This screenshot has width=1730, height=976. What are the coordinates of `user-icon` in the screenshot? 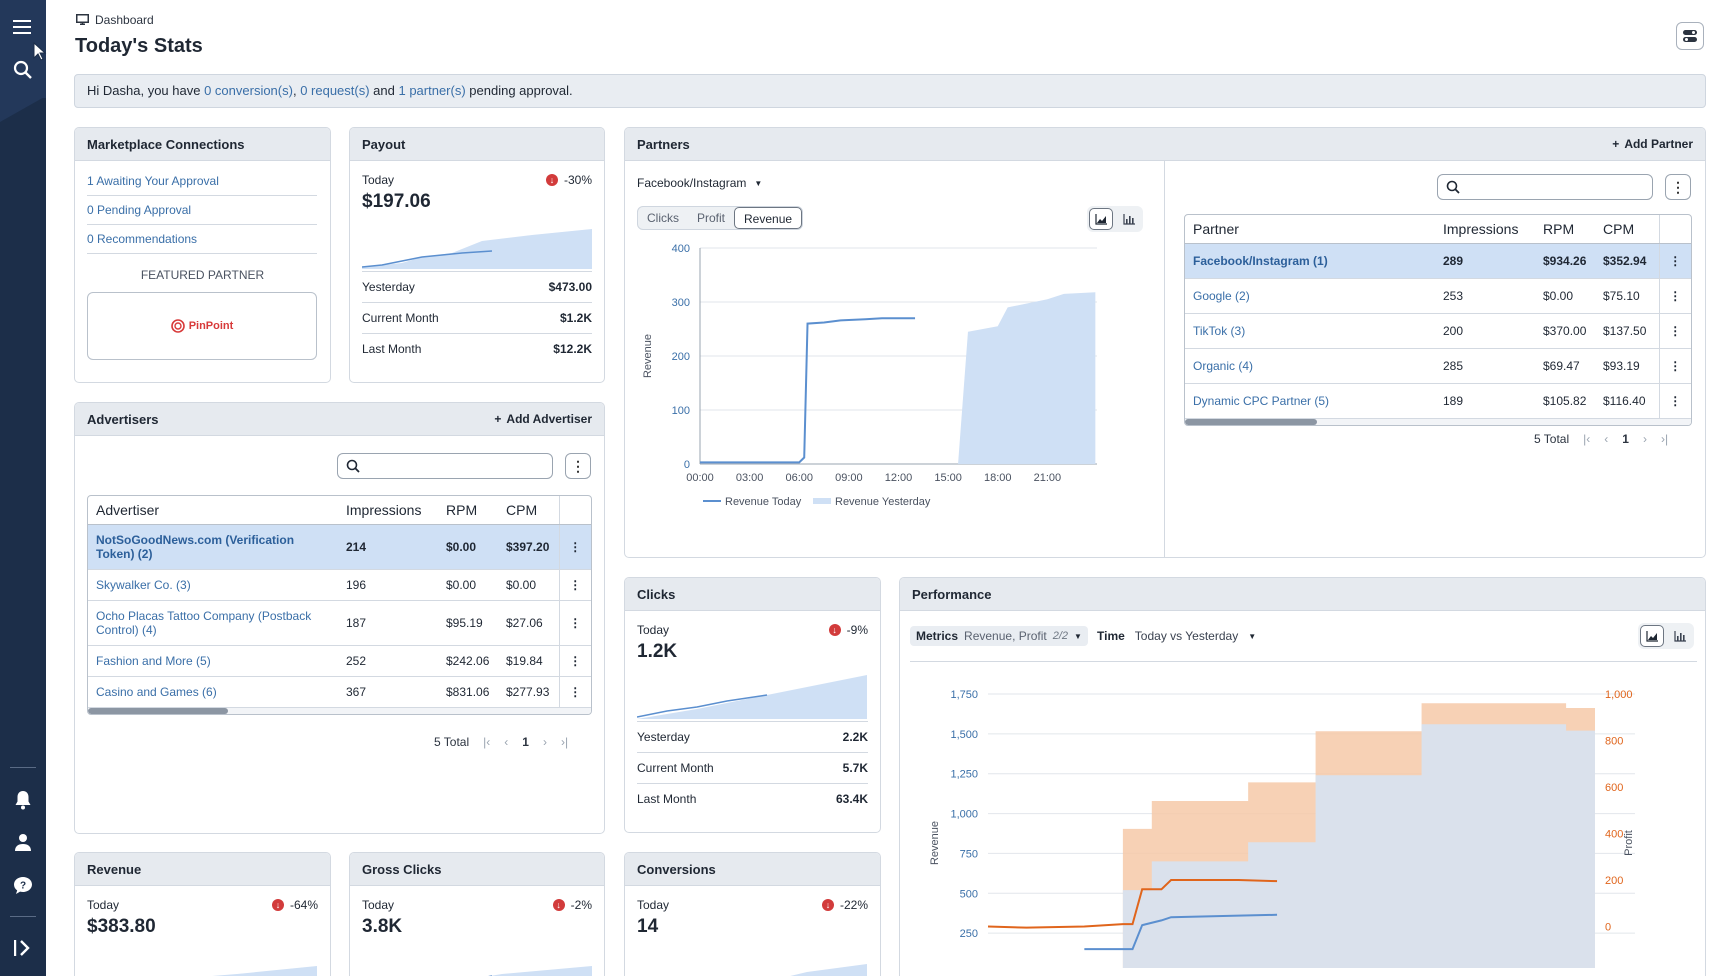 It's located at (23, 842).